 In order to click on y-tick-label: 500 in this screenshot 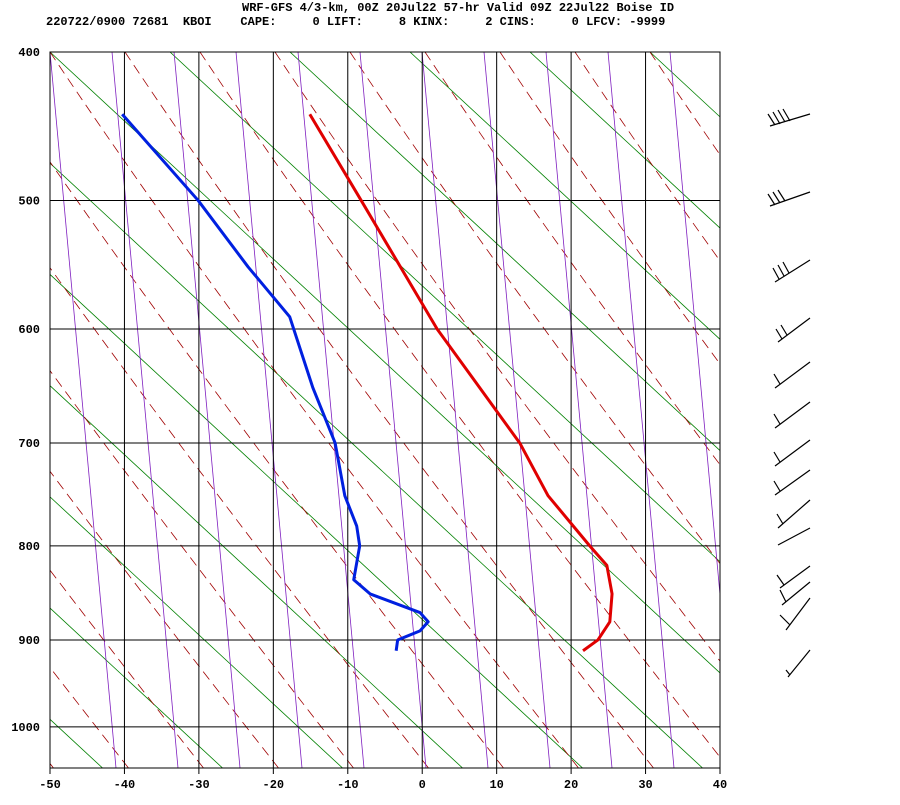, I will do `click(29, 201)`.